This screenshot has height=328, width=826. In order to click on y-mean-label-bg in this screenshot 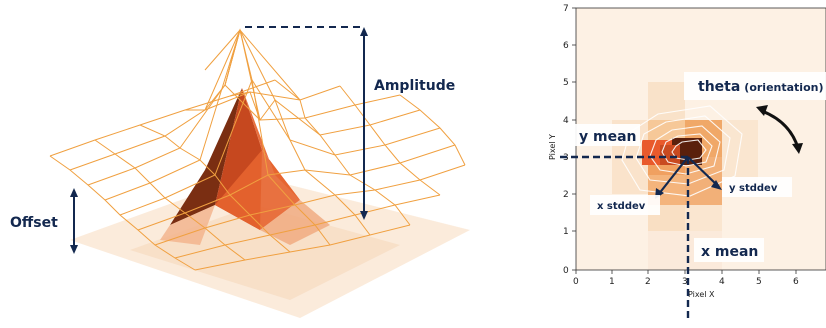, I will do `click(607, 135)`.